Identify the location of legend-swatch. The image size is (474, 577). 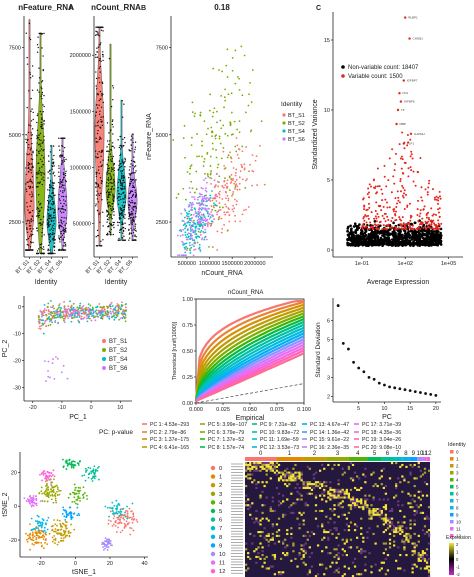
(213, 562).